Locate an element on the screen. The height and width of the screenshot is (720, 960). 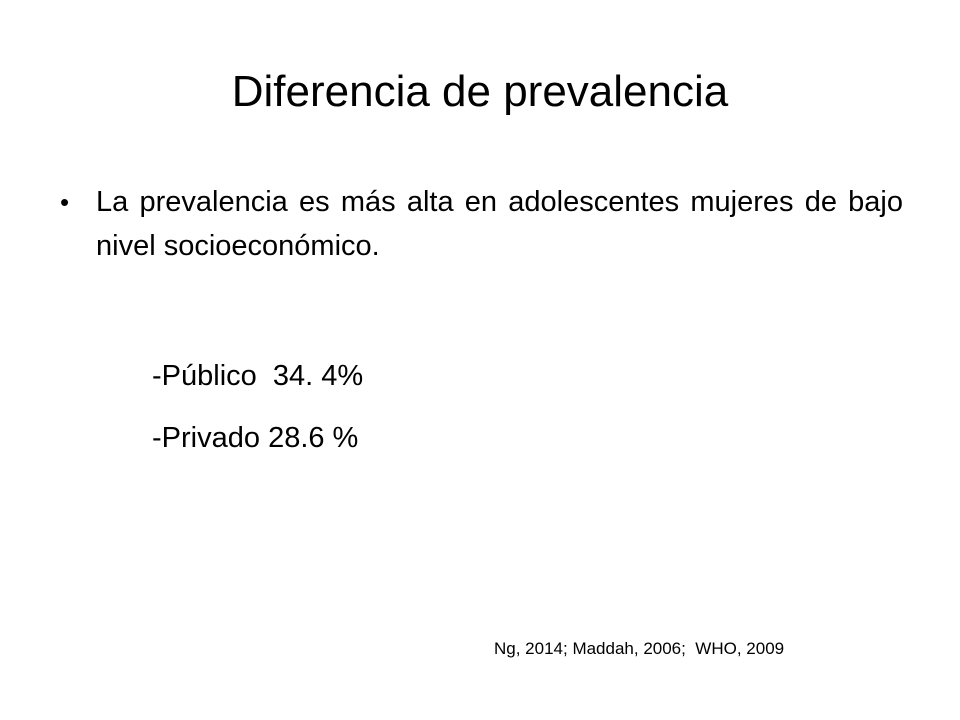
publico-line: -Público 34. 4% is located at coordinates (257, 376).